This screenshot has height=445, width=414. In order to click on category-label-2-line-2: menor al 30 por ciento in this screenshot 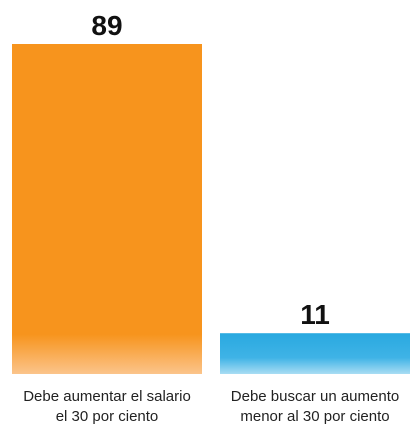, I will do `click(314, 416)`.